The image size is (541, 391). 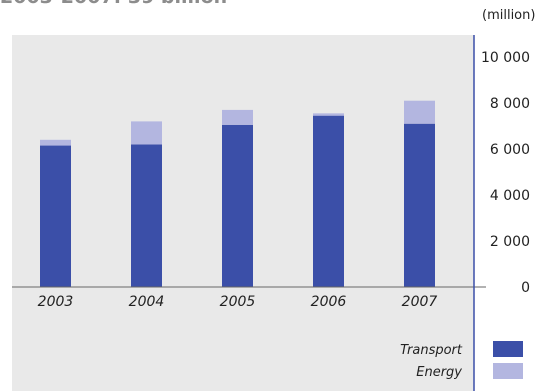 What do you see at coordinates (509, 15) in the screenshot?
I see `y-unit-label: (million)` at bounding box center [509, 15].